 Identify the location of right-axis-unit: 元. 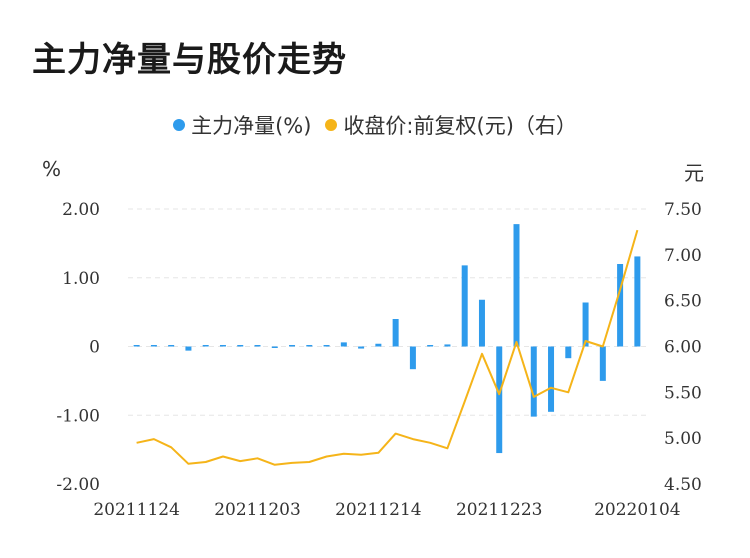
(694, 173).